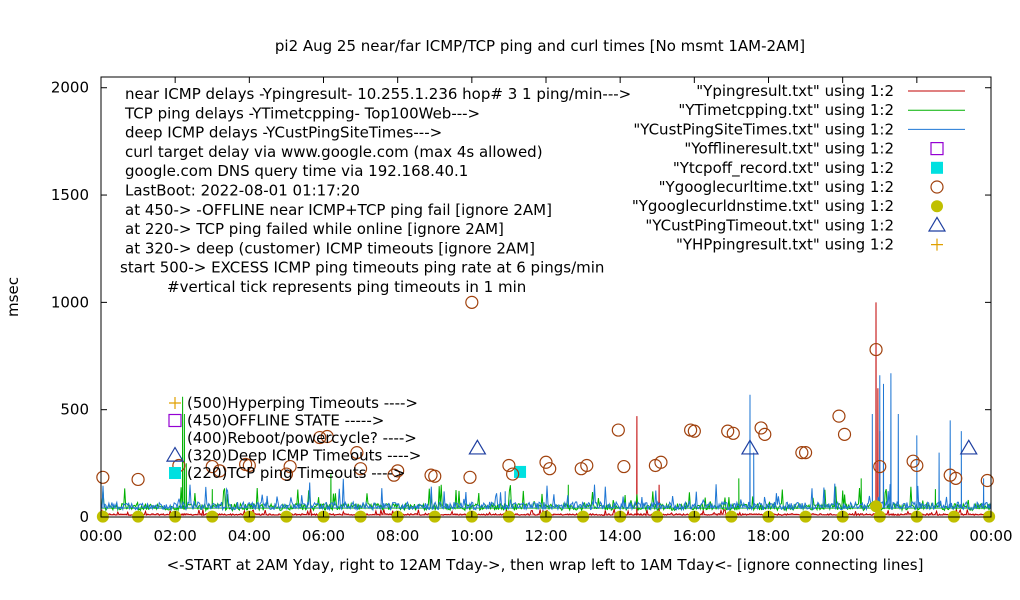  What do you see at coordinates (249, 536) in the screenshot?
I see `x-tick-label: 04:00` at bounding box center [249, 536].